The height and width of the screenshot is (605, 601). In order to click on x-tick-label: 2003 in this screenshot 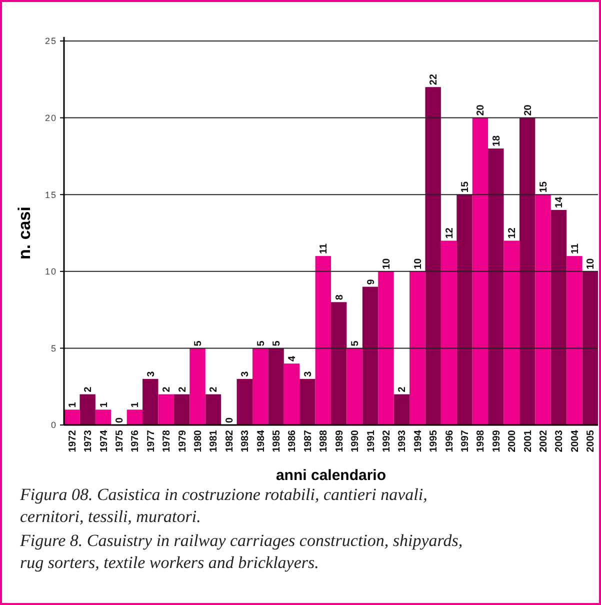, I will do `click(560, 441)`.